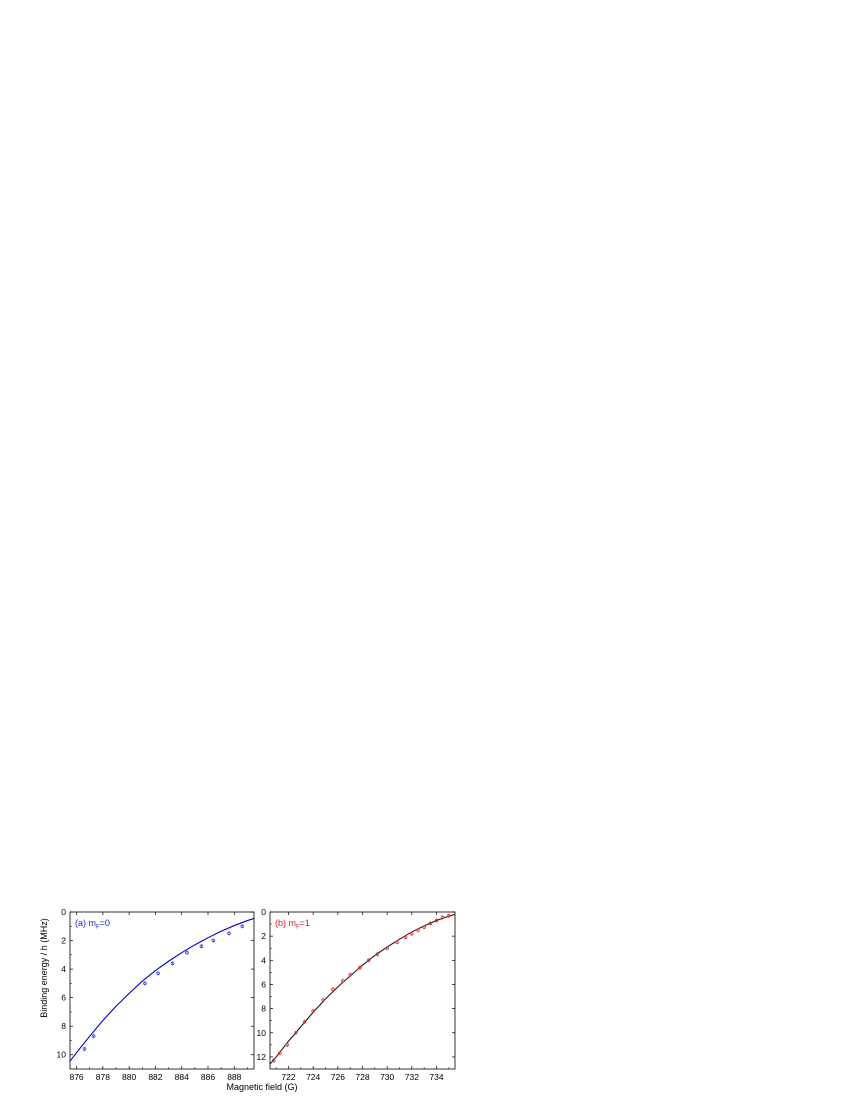 The height and width of the screenshot is (1100, 850). What do you see at coordinates (155, 1077) in the screenshot?
I see `x-tick-label: 882` at bounding box center [155, 1077].